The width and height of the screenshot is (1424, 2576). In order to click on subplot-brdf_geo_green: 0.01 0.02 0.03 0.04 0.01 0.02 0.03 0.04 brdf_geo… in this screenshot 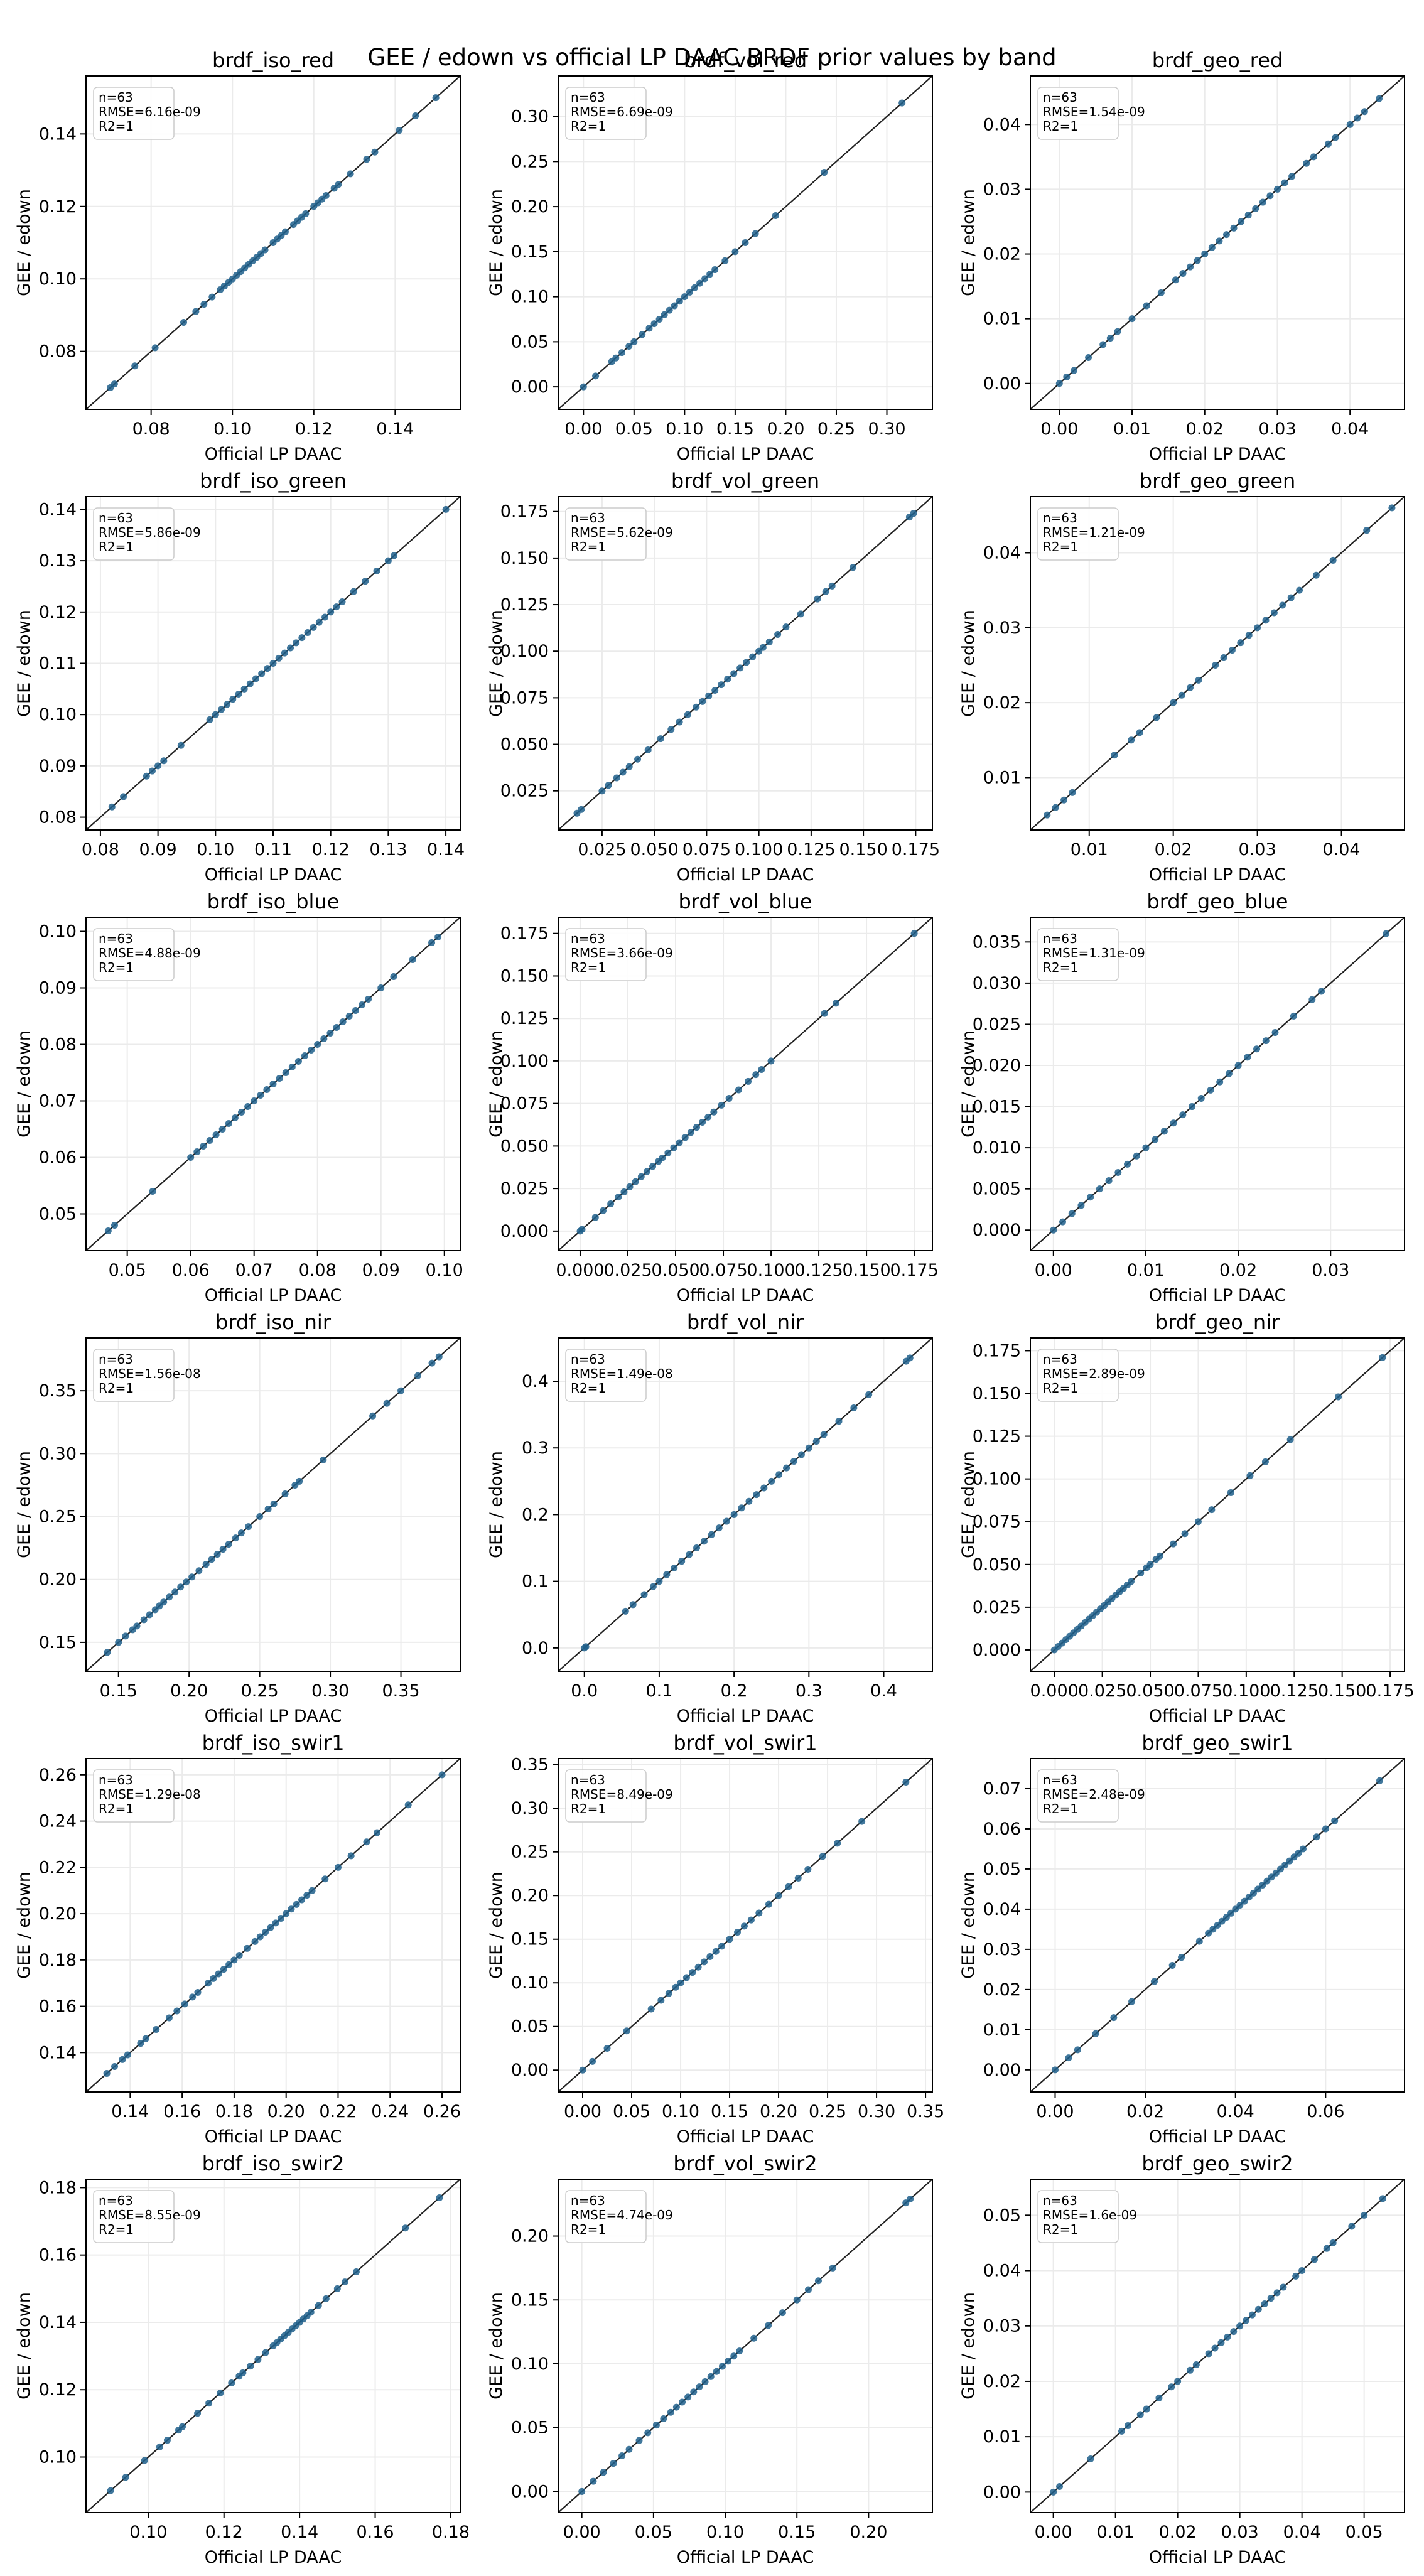, I will do `click(1182, 677)`.